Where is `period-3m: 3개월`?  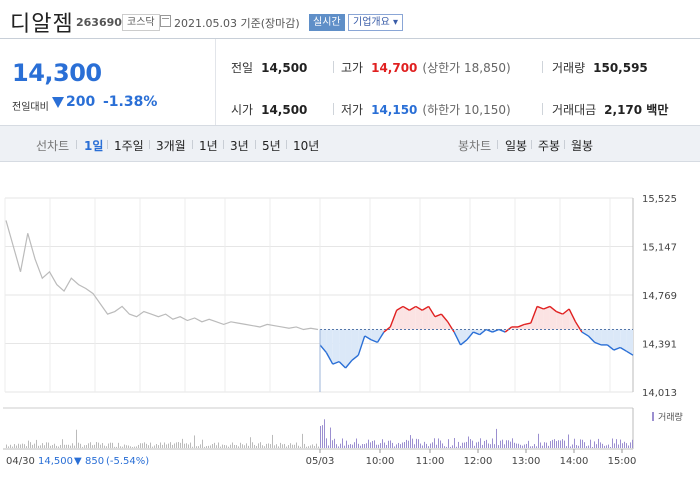
period-3m: 3개월 is located at coordinates (171, 146).